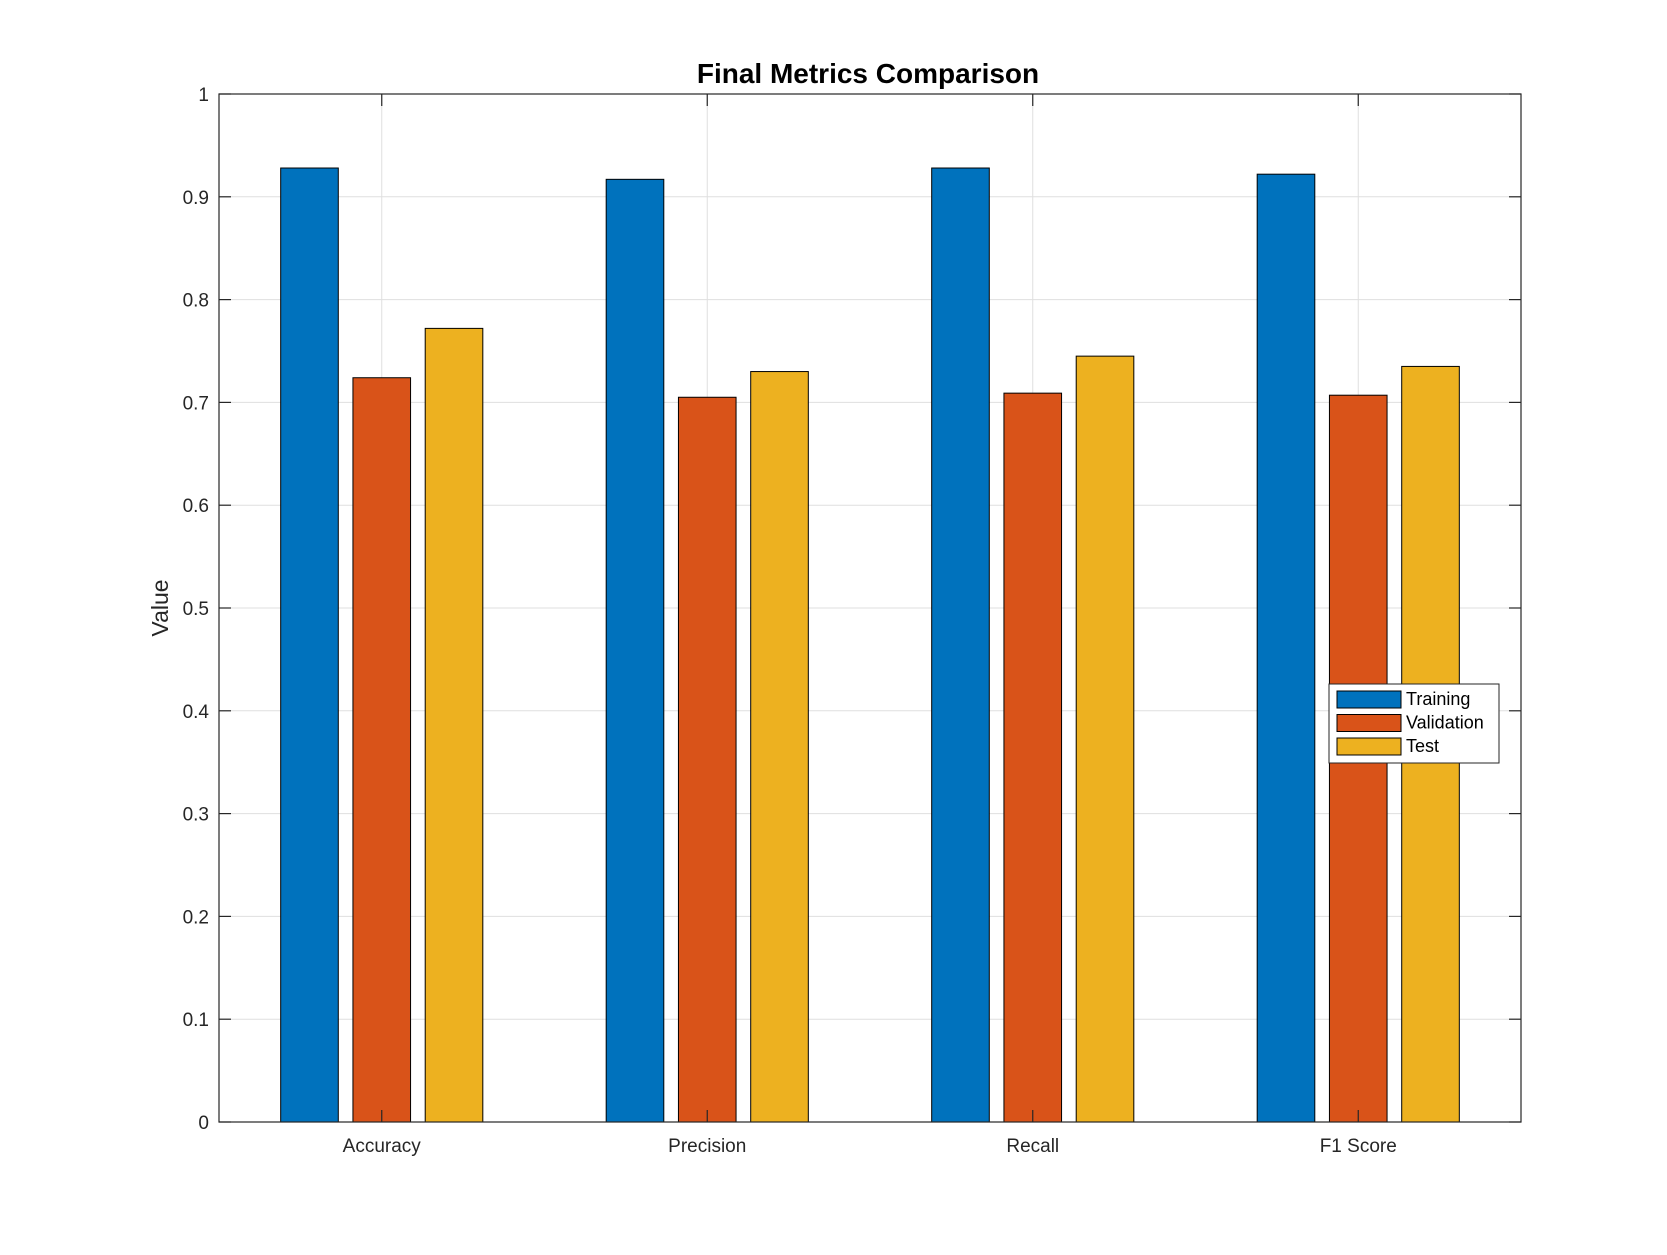  I want to click on legend-label-validation: Validation, so click(1445, 723).